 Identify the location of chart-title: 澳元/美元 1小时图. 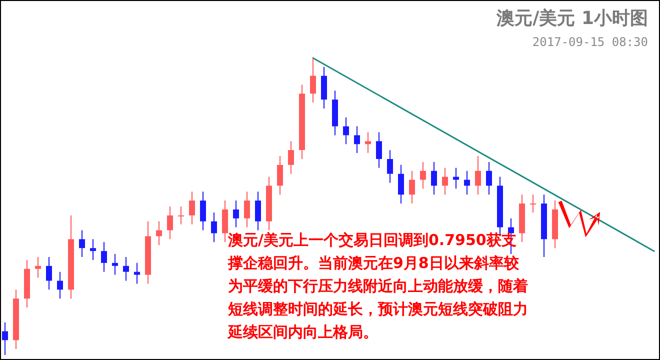
(572, 18).